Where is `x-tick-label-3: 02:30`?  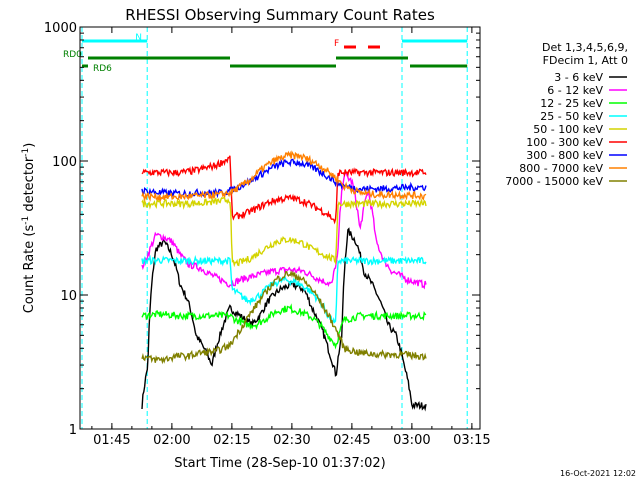
x-tick-label-3: 02:30 is located at coordinates (291, 440).